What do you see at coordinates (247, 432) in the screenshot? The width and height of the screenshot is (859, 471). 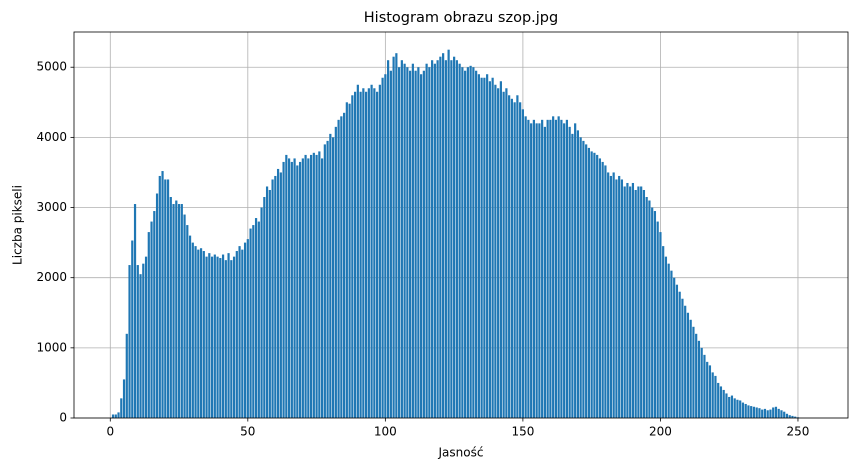 I see `x-tick-label: 50` at bounding box center [247, 432].